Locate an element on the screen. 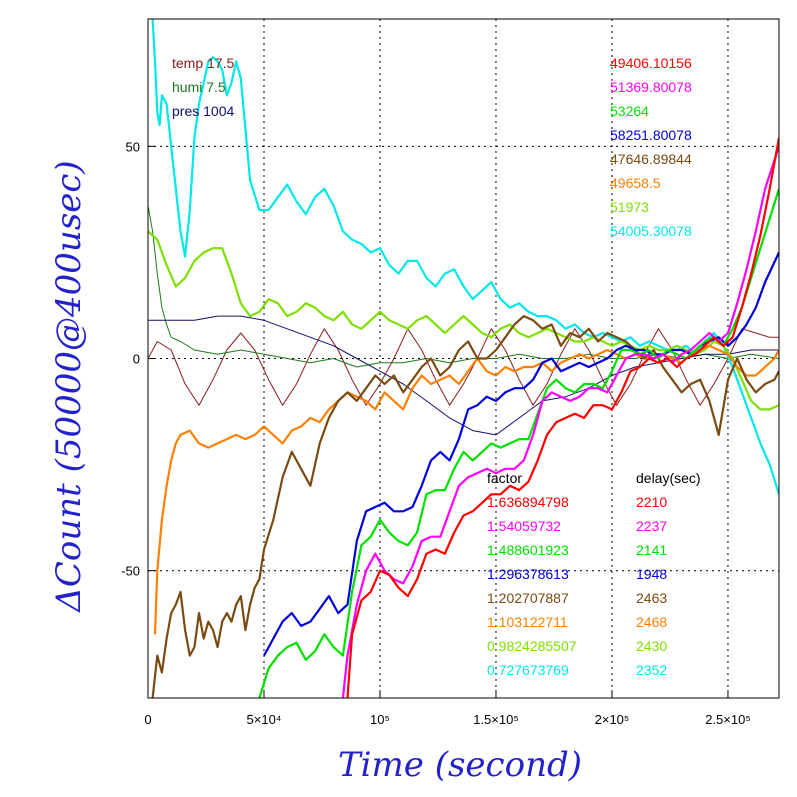 The image size is (797, 797). x-tick-label: 2.5×10⁵ is located at coordinates (728, 719).